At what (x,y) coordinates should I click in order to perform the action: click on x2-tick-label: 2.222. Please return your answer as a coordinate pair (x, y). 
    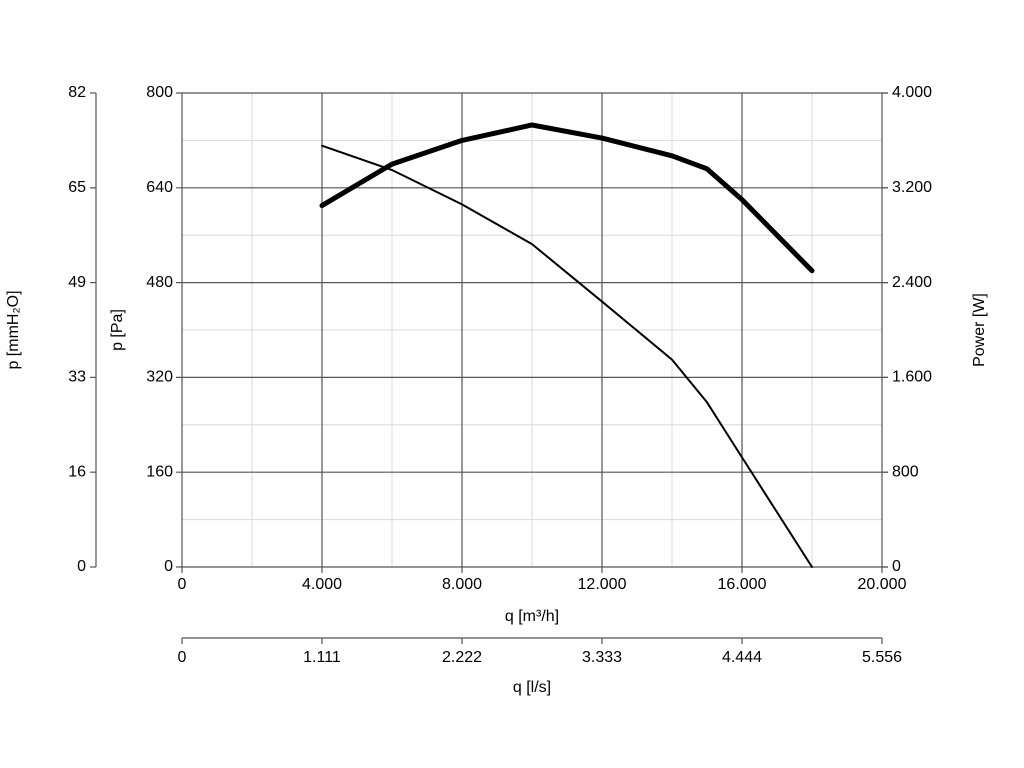
    Looking at the image, I should click on (462, 657).